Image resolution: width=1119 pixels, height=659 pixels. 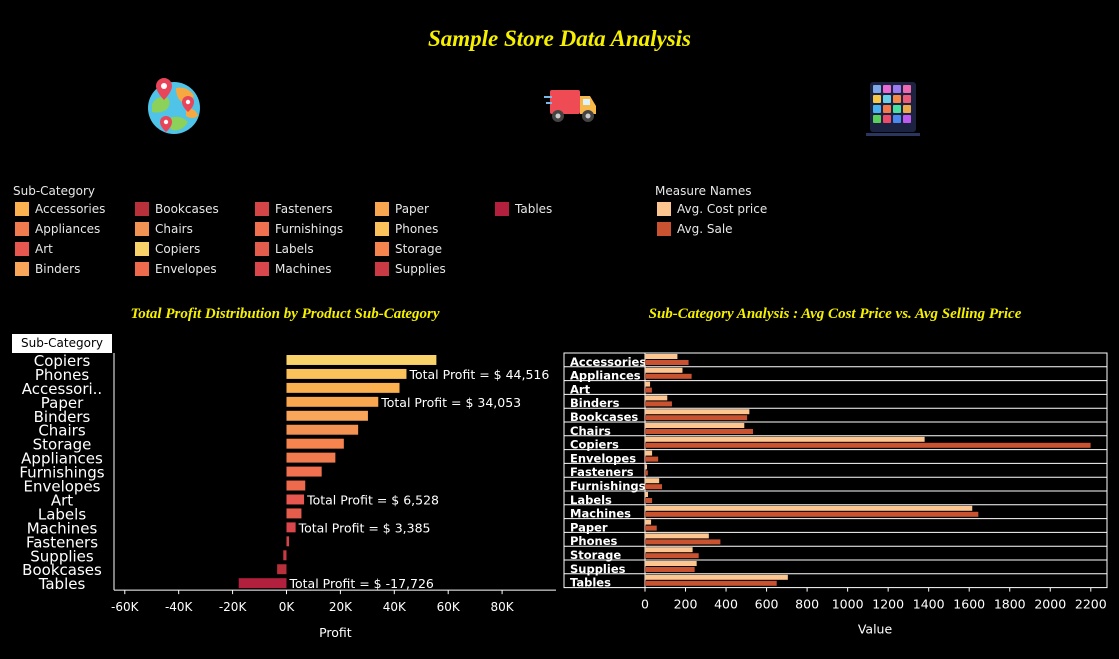 What do you see at coordinates (294, 249) in the screenshot?
I see `legend-label: Labels` at bounding box center [294, 249].